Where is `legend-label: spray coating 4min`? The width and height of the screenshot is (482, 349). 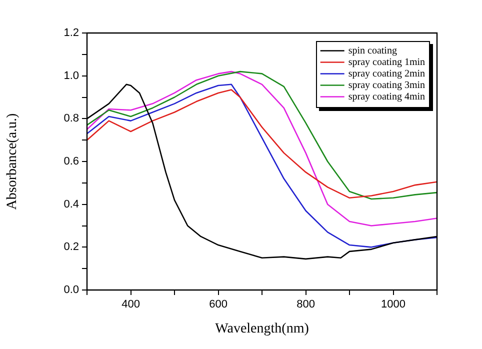 legend-label: spray coating 4min is located at coordinates (387, 96).